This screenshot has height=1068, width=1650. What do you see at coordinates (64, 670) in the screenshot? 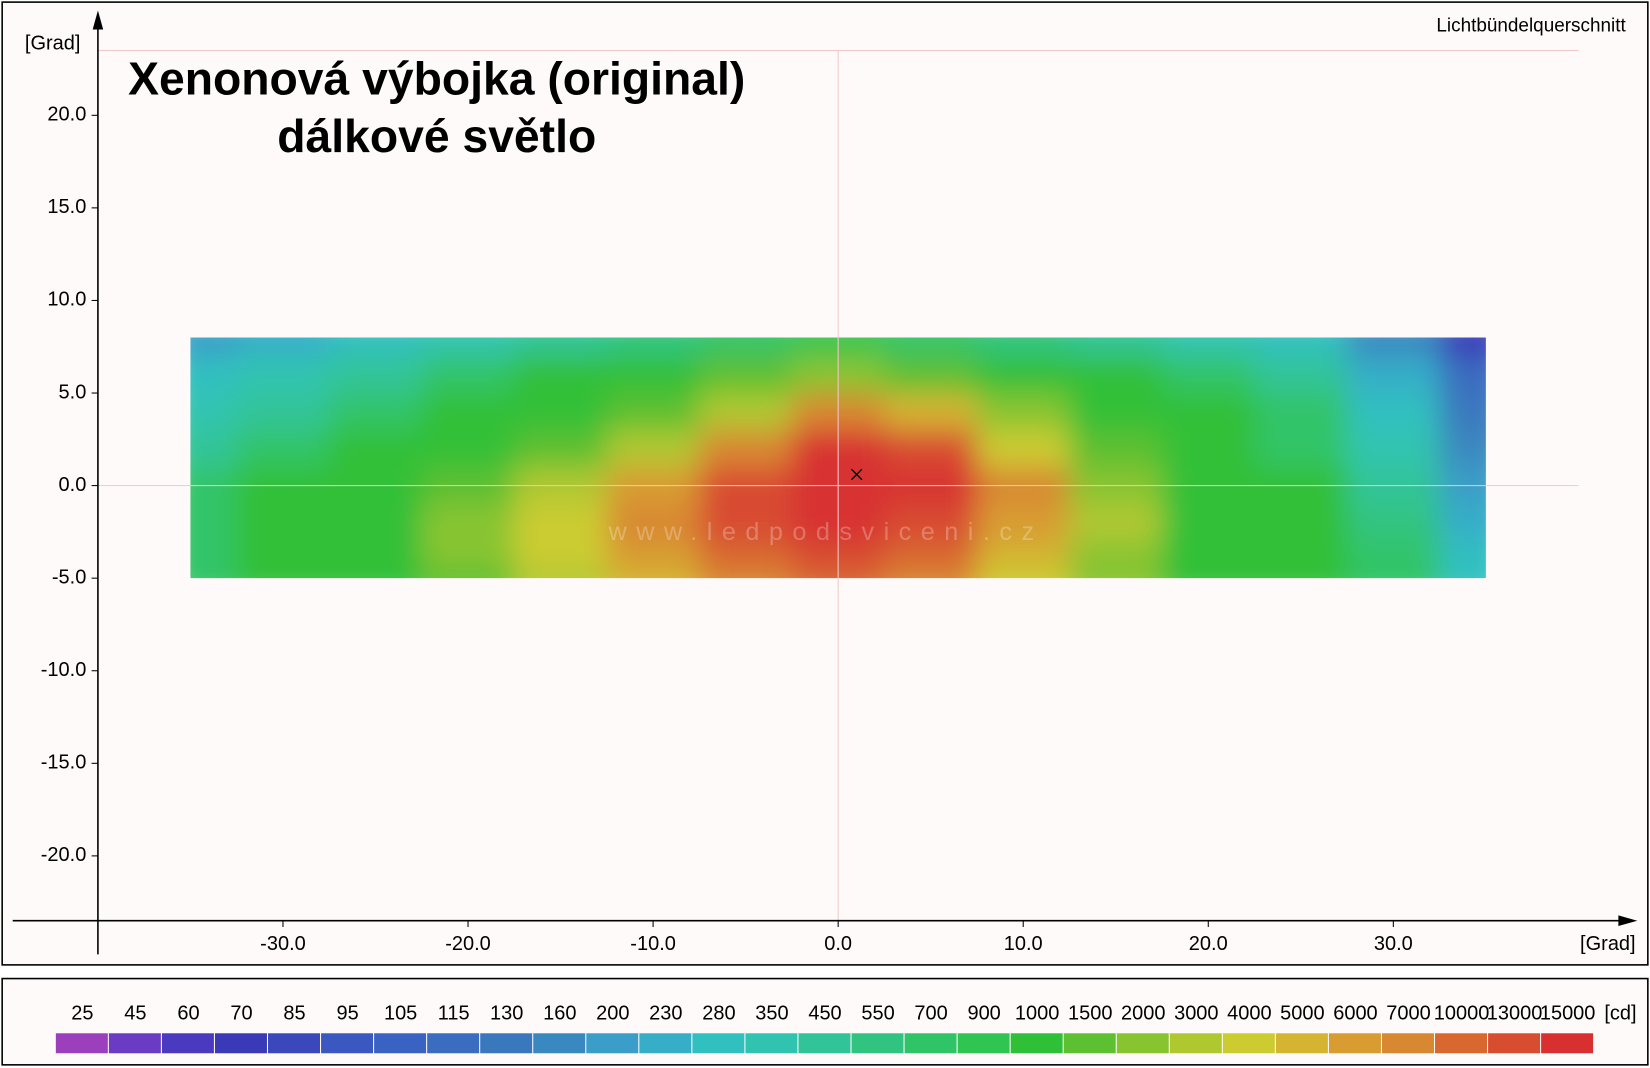
I see `y-tick-label: -10.0` at bounding box center [64, 670].